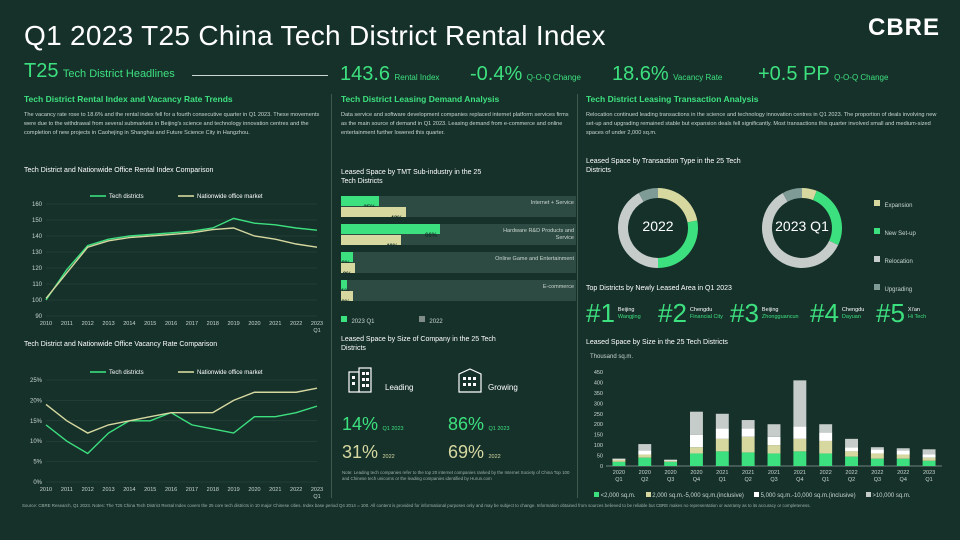 Image resolution: width=960 pixels, height=540 pixels. I want to click on rank-4-number: #4, so click(824, 313).